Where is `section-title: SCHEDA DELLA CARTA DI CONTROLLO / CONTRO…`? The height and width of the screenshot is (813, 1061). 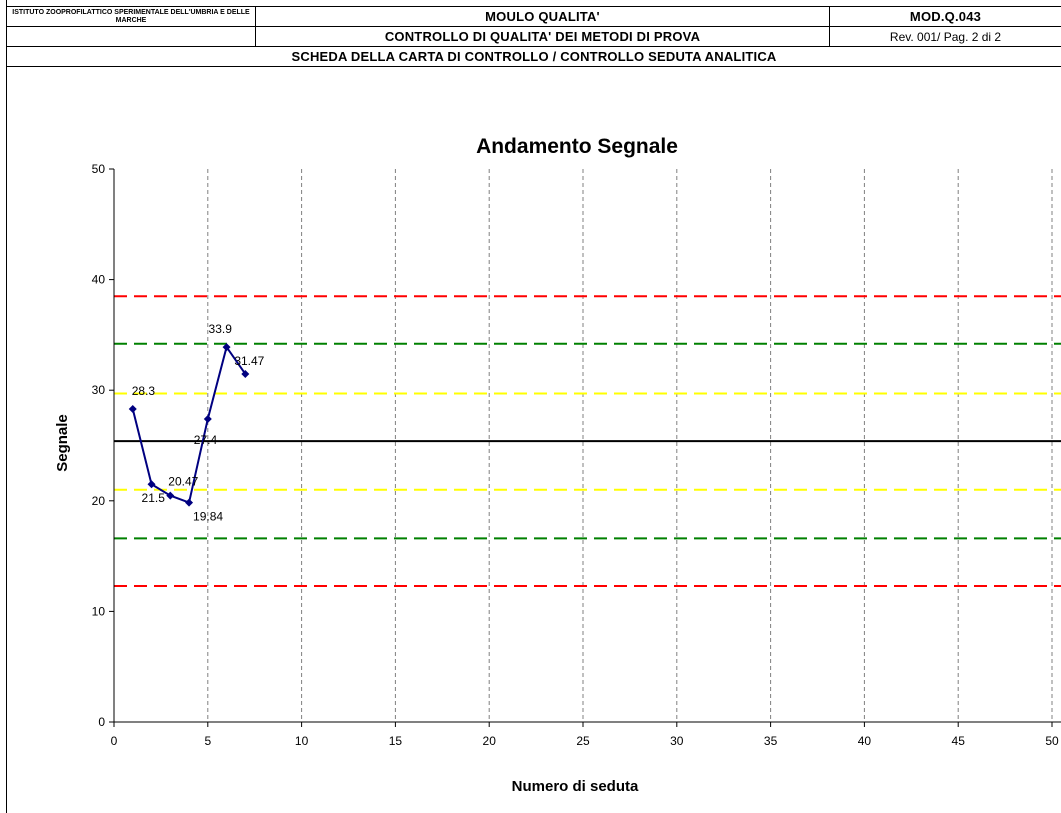 section-title: SCHEDA DELLA CARTA DI CONTROLLO / CONTRO… is located at coordinates (533, 56).